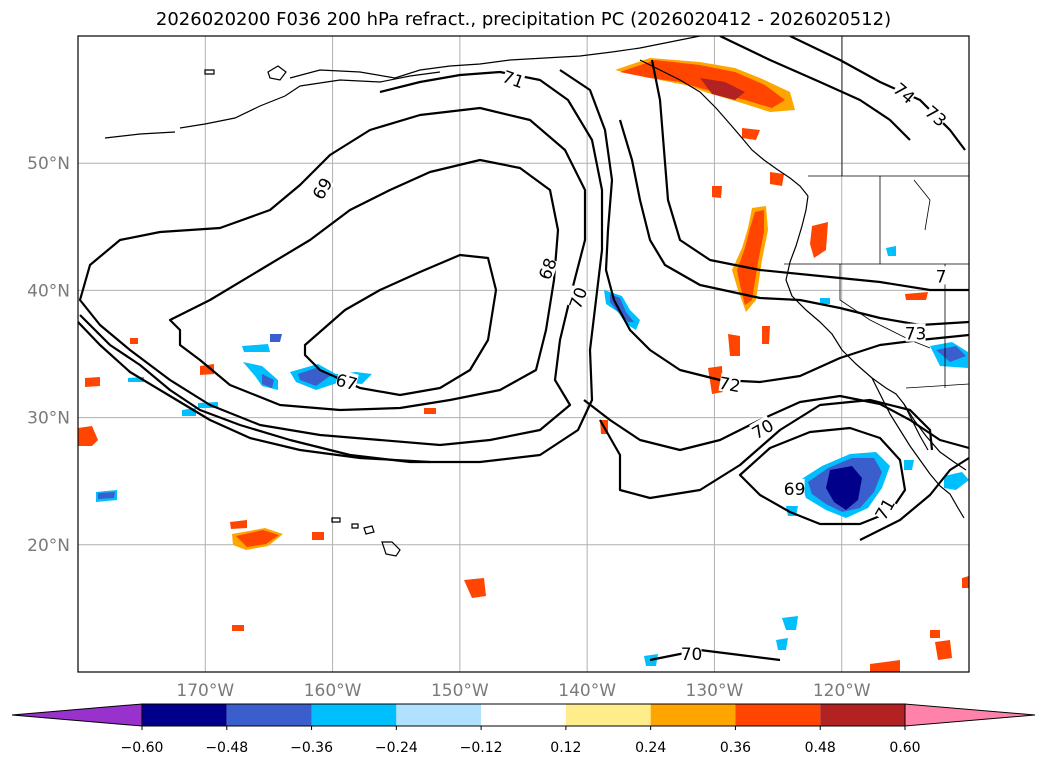 This screenshot has width=1047, height=765. What do you see at coordinates (715, 691) in the screenshot?
I see `lon-tick-label: 130°W` at bounding box center [715, 691].